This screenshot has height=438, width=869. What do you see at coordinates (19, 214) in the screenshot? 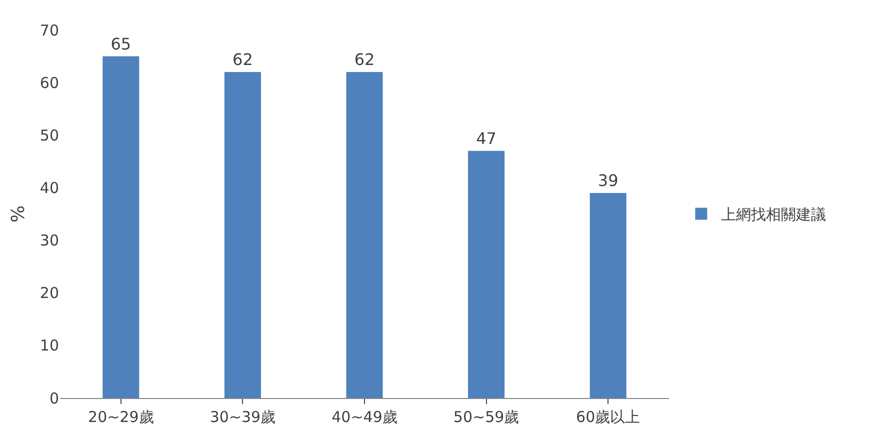
I see `y-axis-title: %` at bounding box center [19, 214].